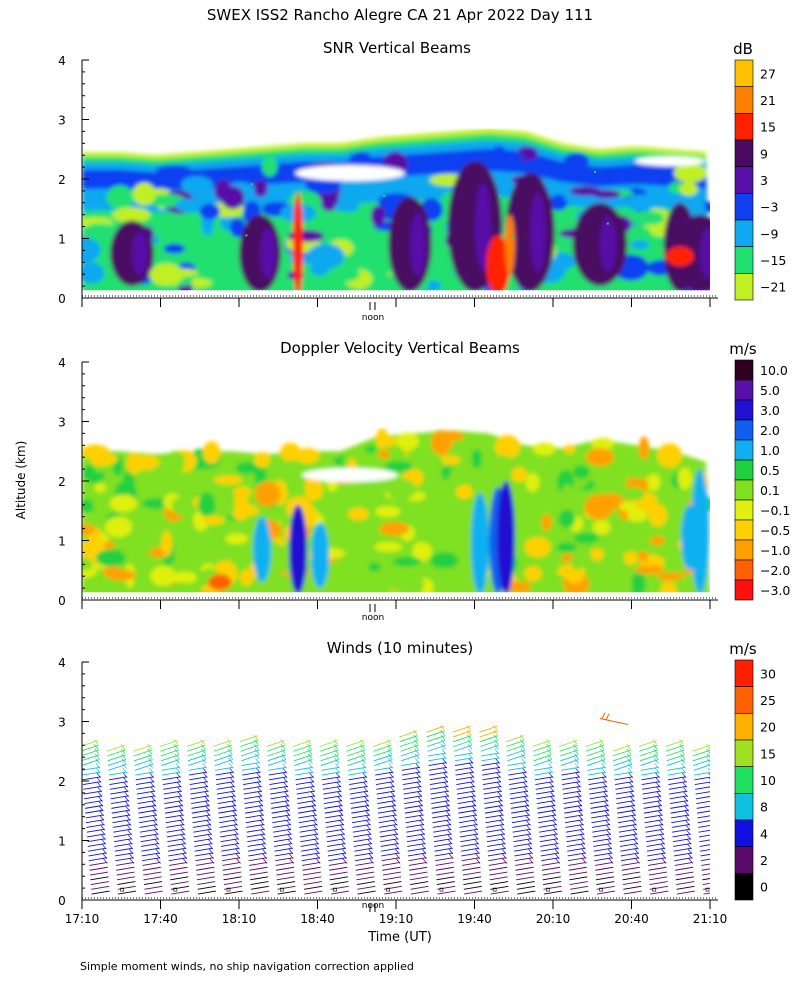 The width and height of the screenshot is (800, 1000). I want to click on y-axis-label: Altitude (km), so click(21, 480).